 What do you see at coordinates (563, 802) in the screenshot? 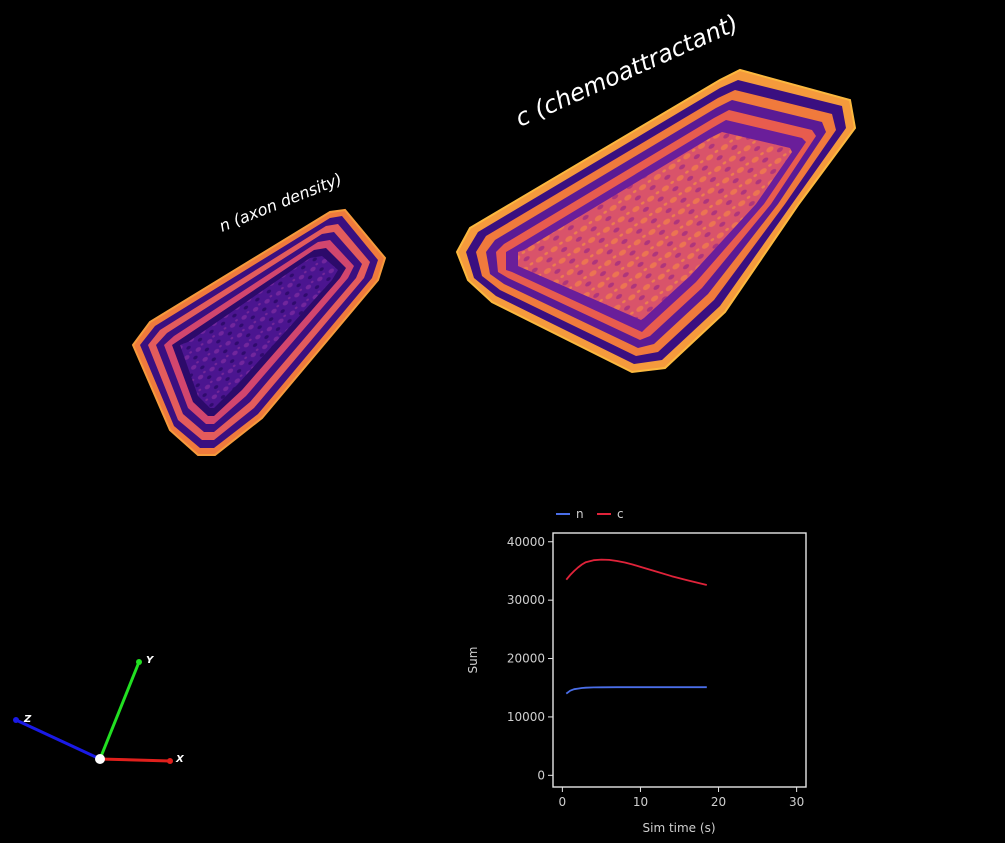
I see `x-tick-label: 0` at bounding box center [563, 802].